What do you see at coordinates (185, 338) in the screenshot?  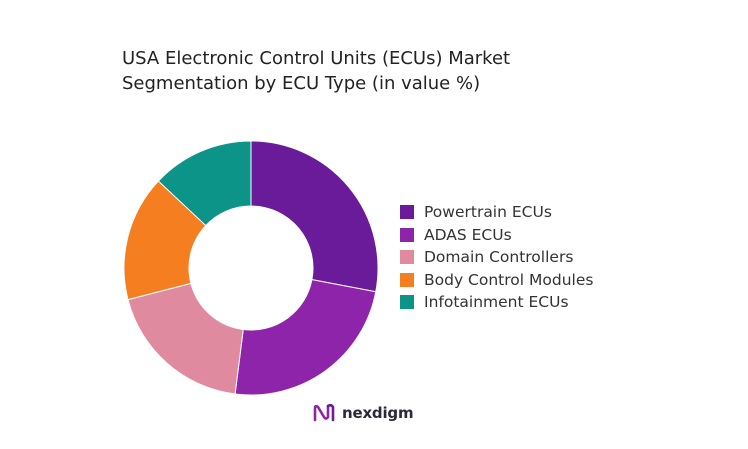 I see `slice-domain-controllers` at bounding box center [185, 338].